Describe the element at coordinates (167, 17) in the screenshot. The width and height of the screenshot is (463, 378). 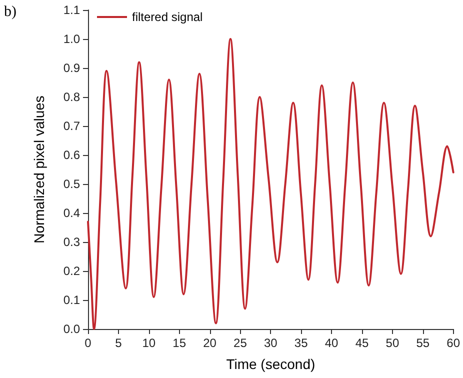
I see `legend-label: filtered signal` at that location.